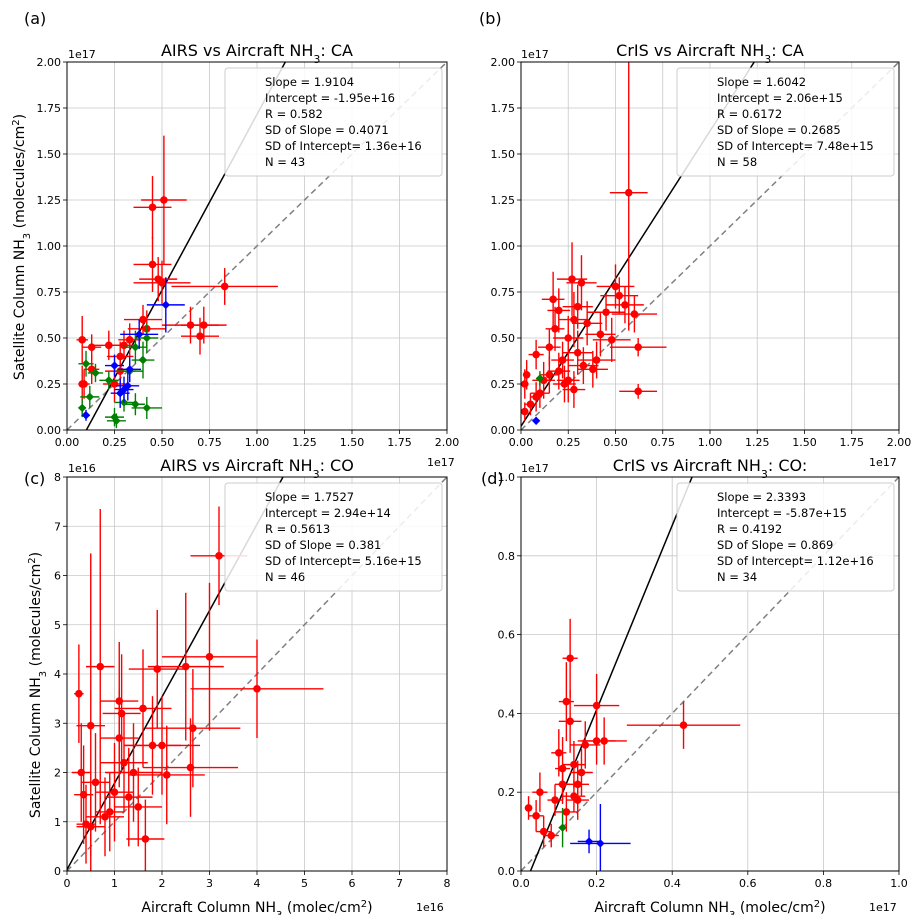 The height and width of the screenshot is (915, 915). What do you see at coordinates (352, 883) in the screenshot?
I see `x-tick-label: 6` at bounding box center [352, 883].